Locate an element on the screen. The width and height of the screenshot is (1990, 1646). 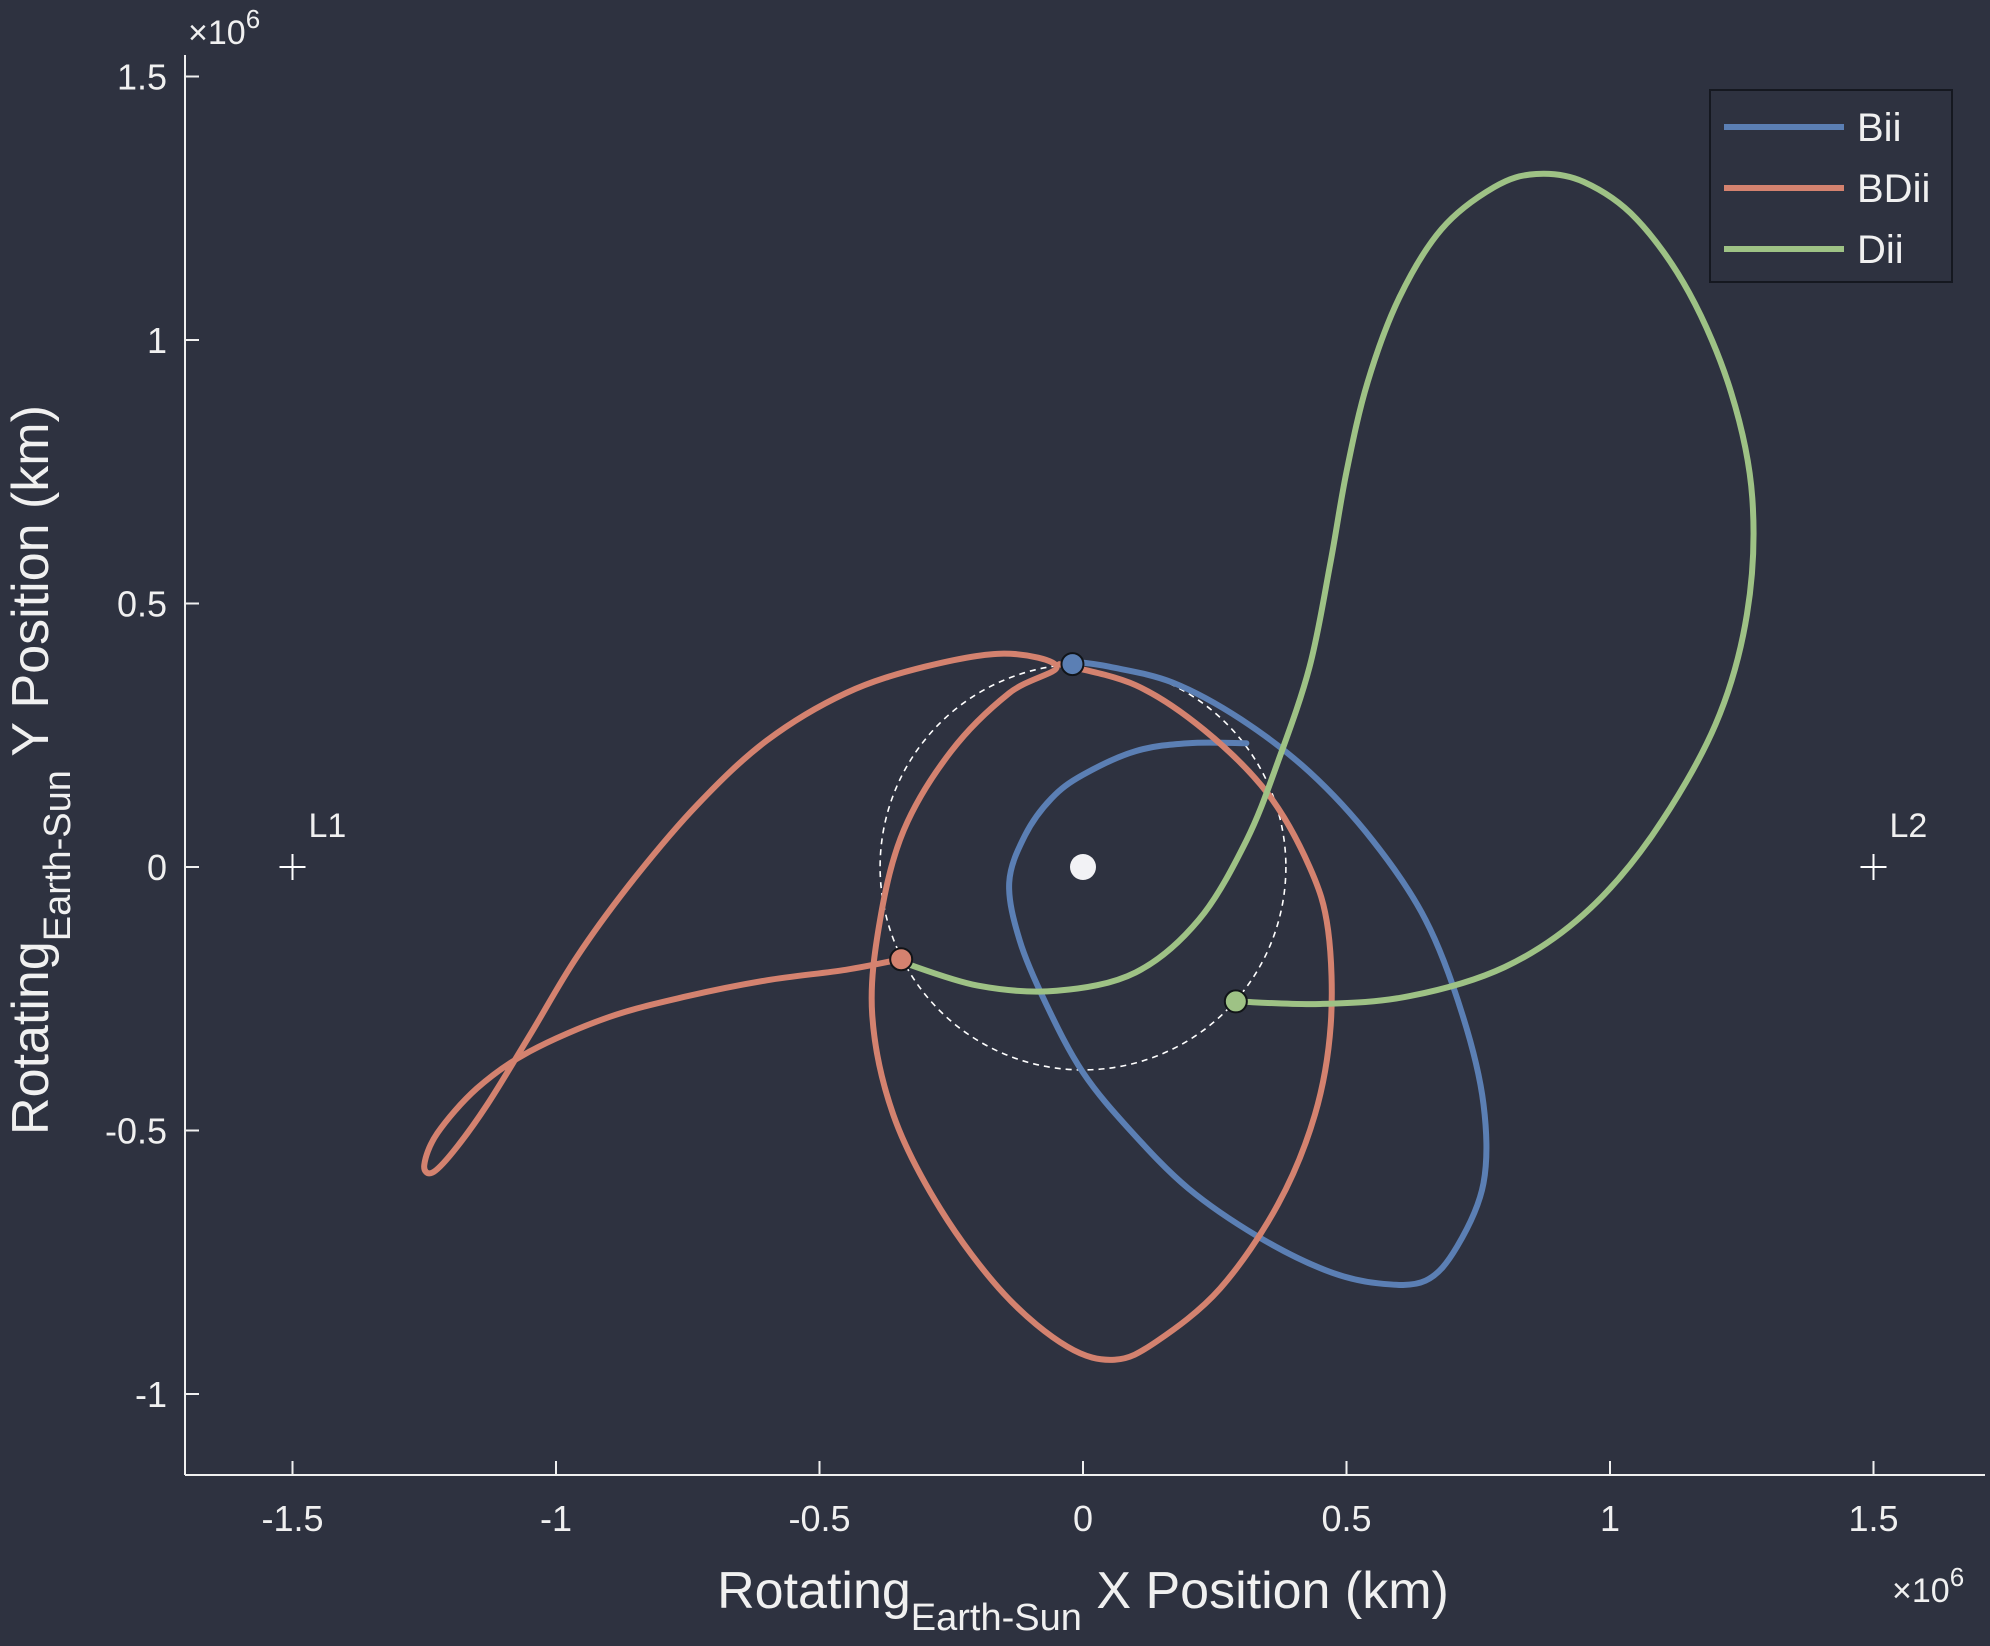
x-tick-label: 0 is located at coordinates (1083, 1518).